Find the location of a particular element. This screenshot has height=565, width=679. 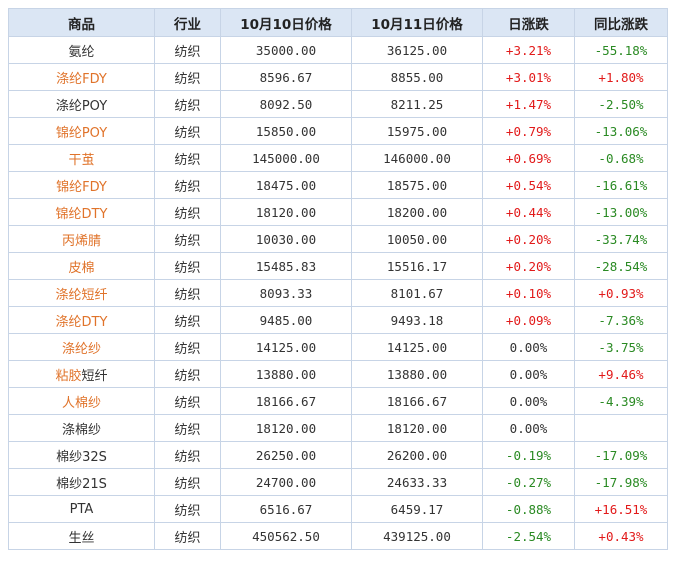

commodity-name: 涤棉纱 is located at coordinates (81, 428).